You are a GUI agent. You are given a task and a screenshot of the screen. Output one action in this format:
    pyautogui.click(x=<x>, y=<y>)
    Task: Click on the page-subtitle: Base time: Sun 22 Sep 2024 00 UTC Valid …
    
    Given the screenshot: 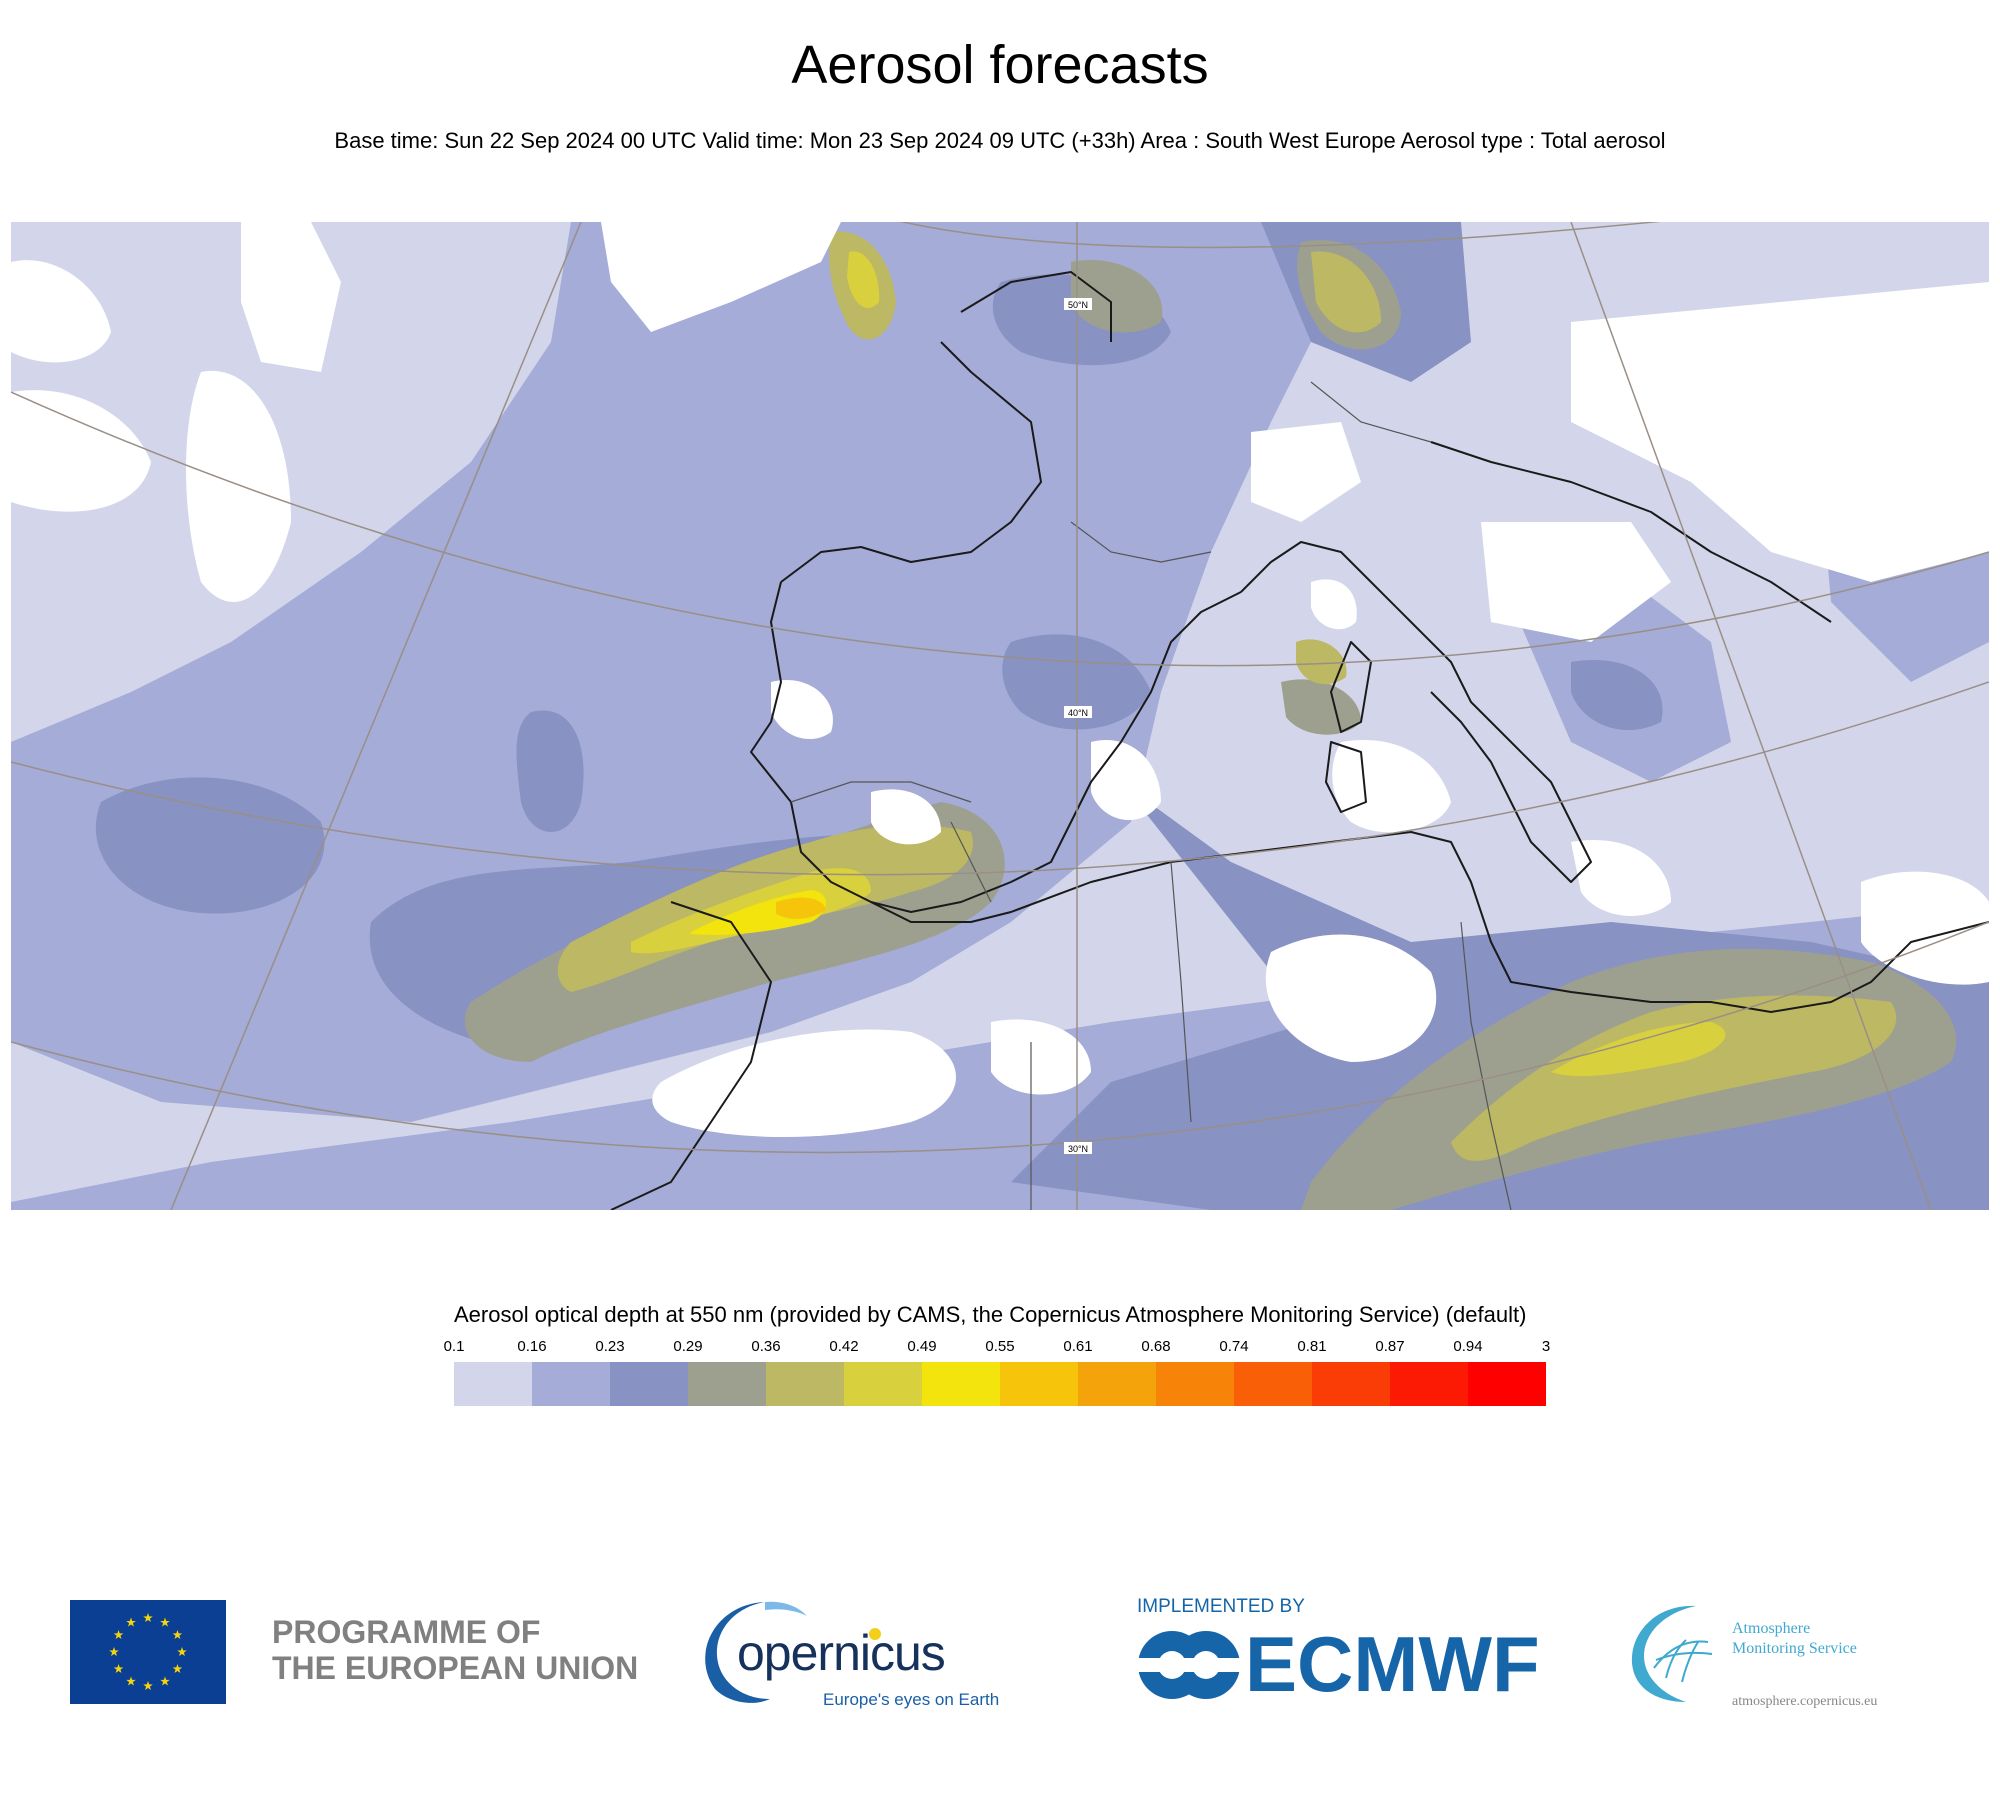 What is the action you would take?
    pyautogui.click(x=1000, y=140)
    